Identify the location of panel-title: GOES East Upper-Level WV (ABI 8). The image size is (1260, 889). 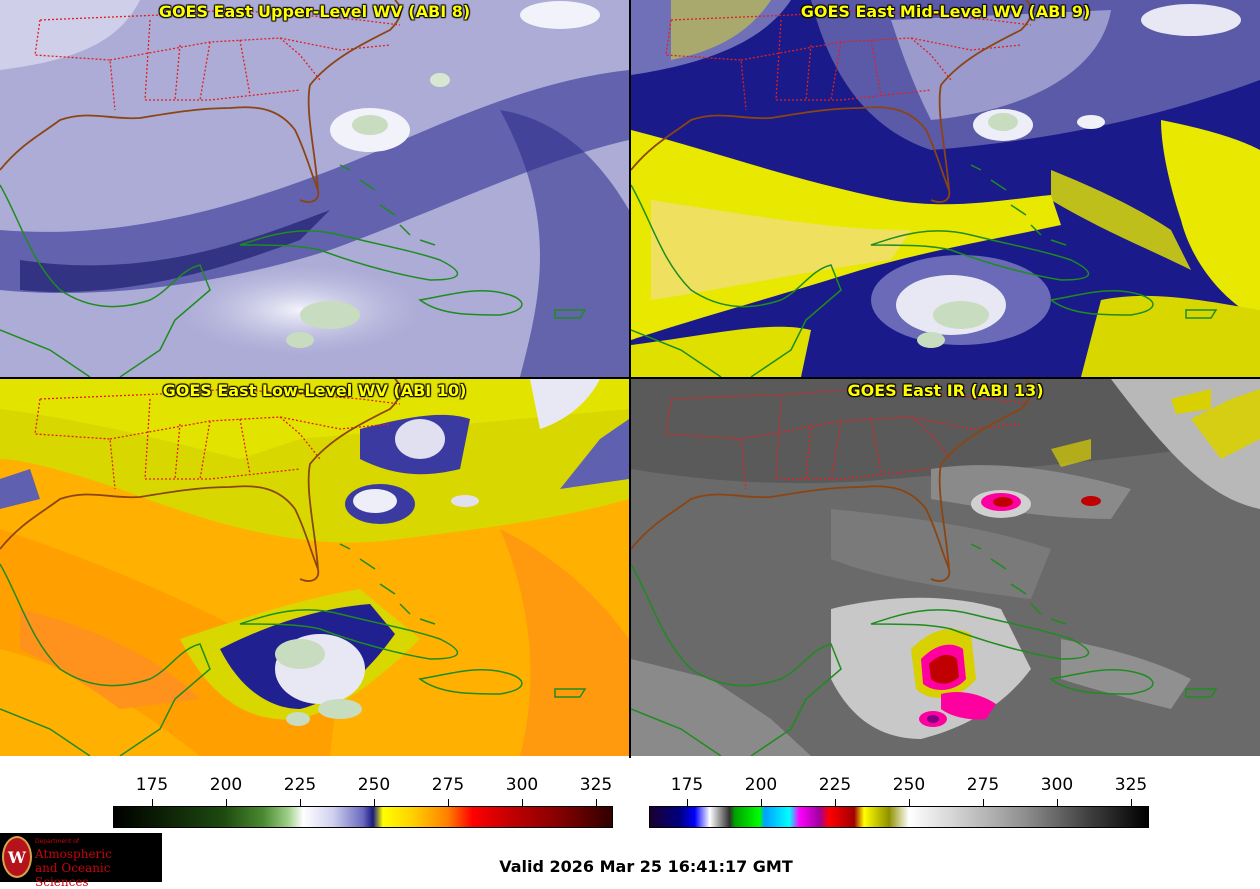
(314, 11).